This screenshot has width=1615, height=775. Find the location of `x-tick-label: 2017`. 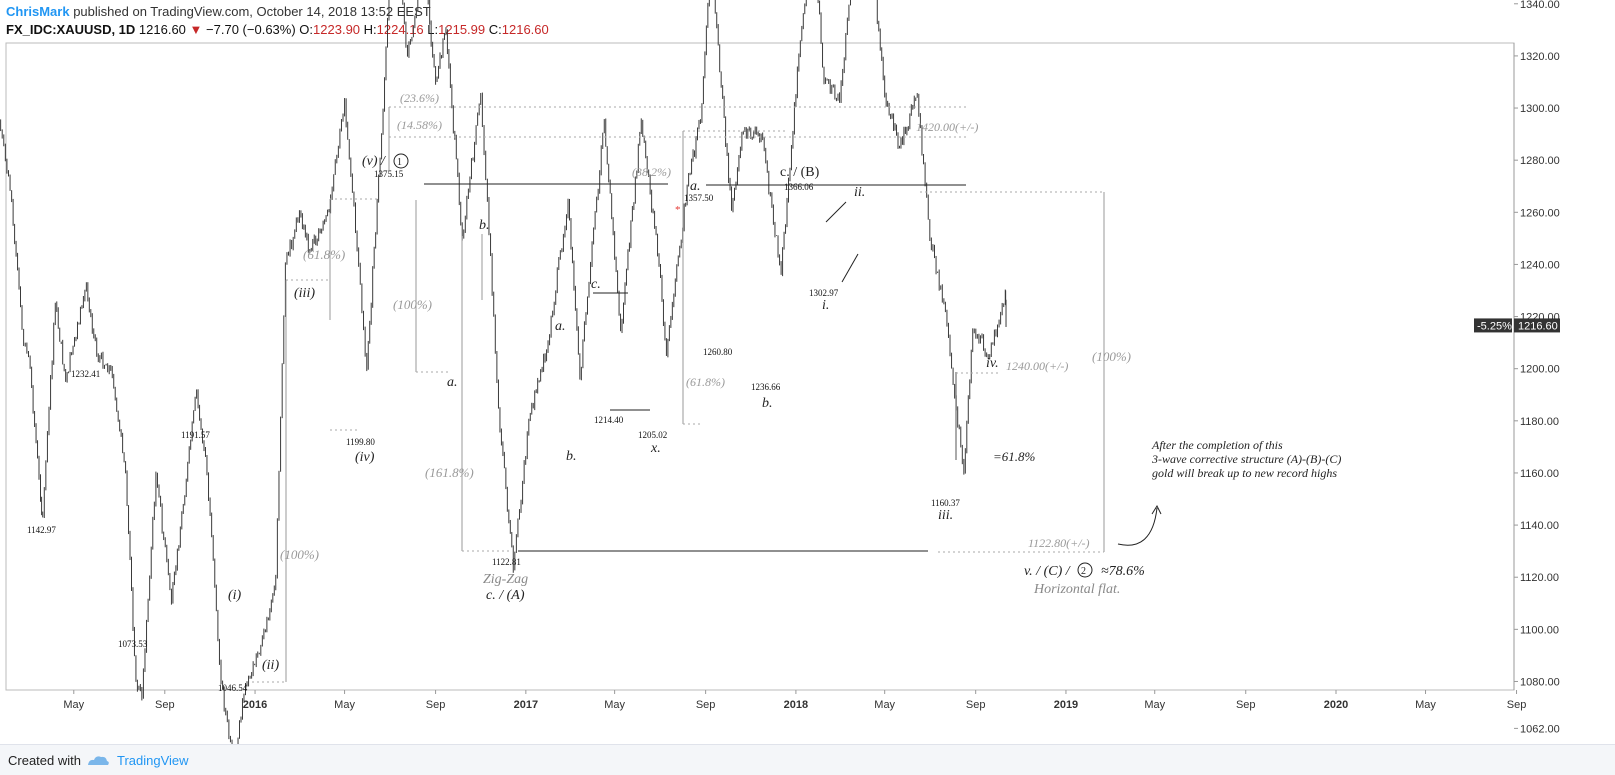

x-tick-label: 2017 is located at coordinates (526, 705).